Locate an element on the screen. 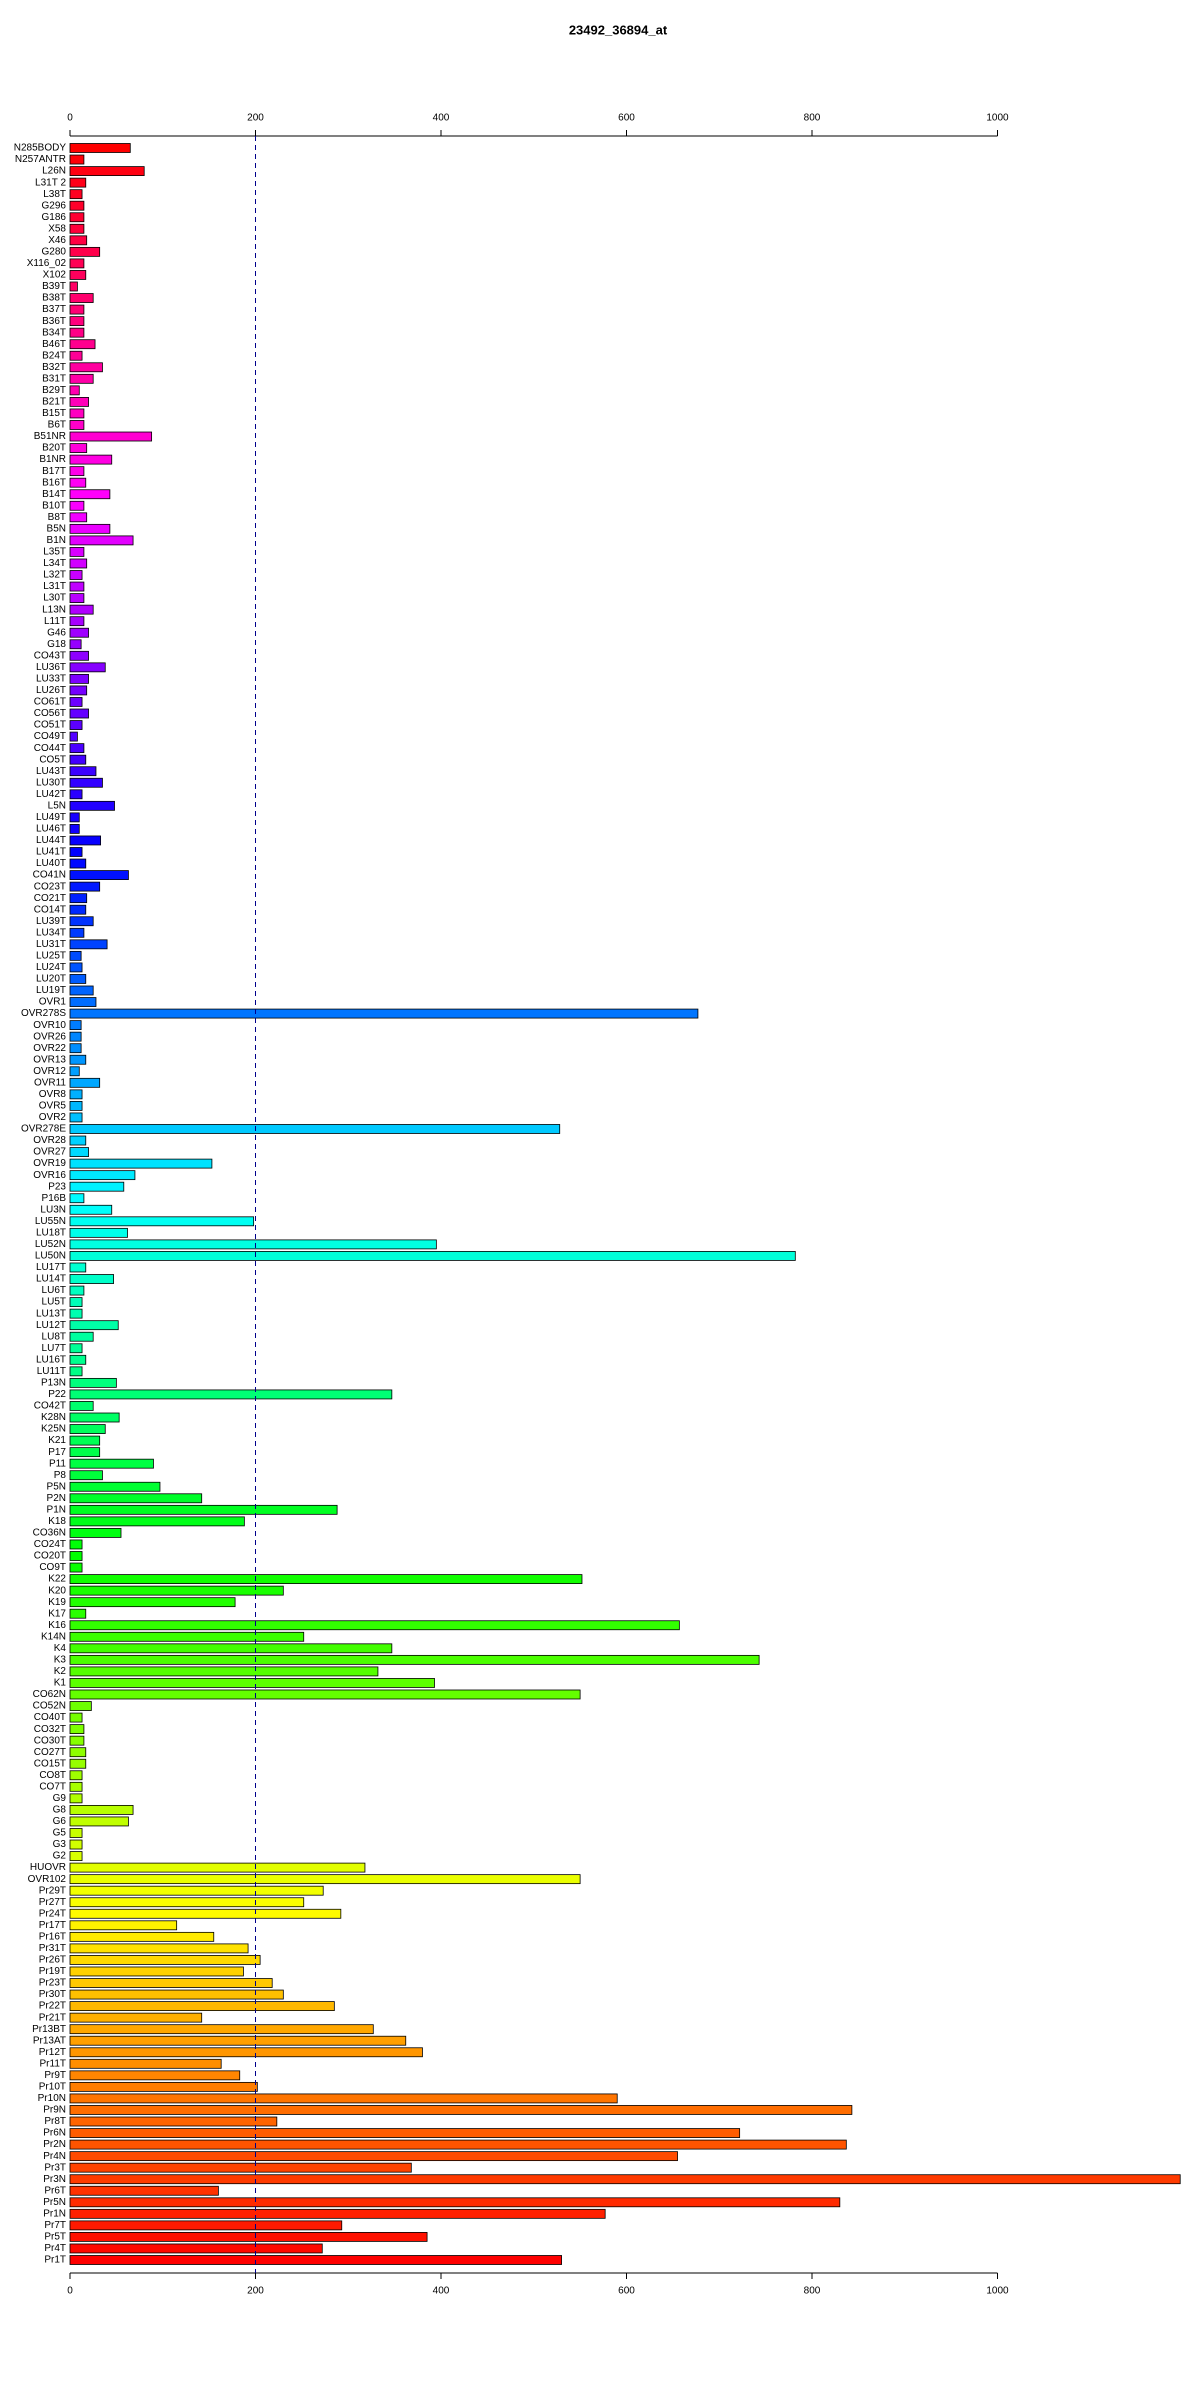 This screenshot has width=1200, height=2400. category-label: LU24T is located at coordinates (51, 967).